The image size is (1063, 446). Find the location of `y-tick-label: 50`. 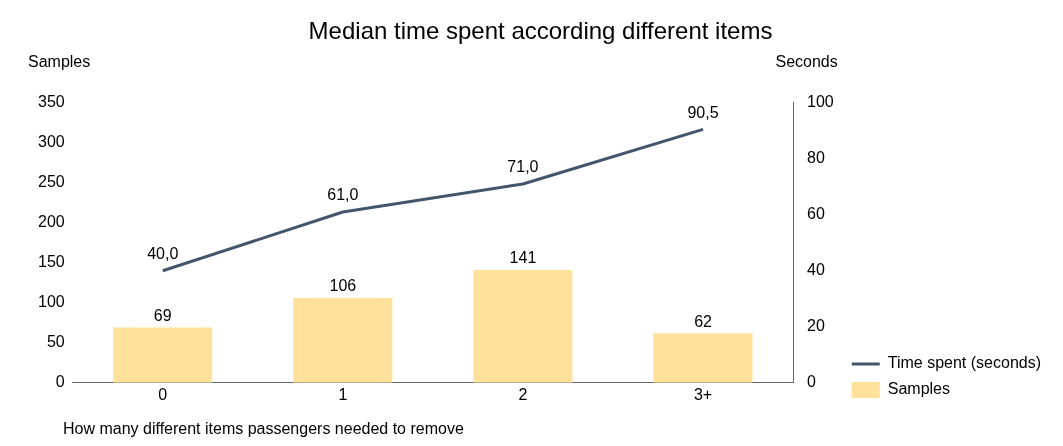

y-tick-label: 50 is located at coordinates (55, 342).